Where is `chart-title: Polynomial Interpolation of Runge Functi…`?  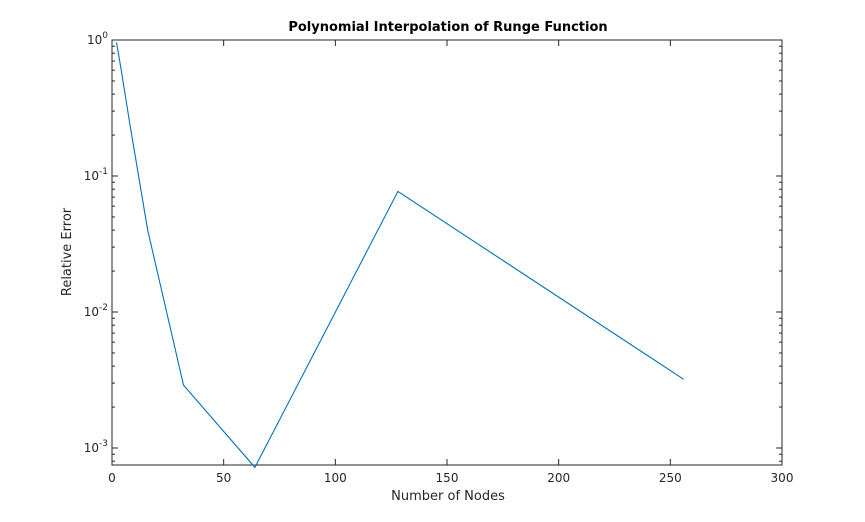 chart-title: Polynomial Interpolation of Runge Functi… is located at coordinates (447, 27).